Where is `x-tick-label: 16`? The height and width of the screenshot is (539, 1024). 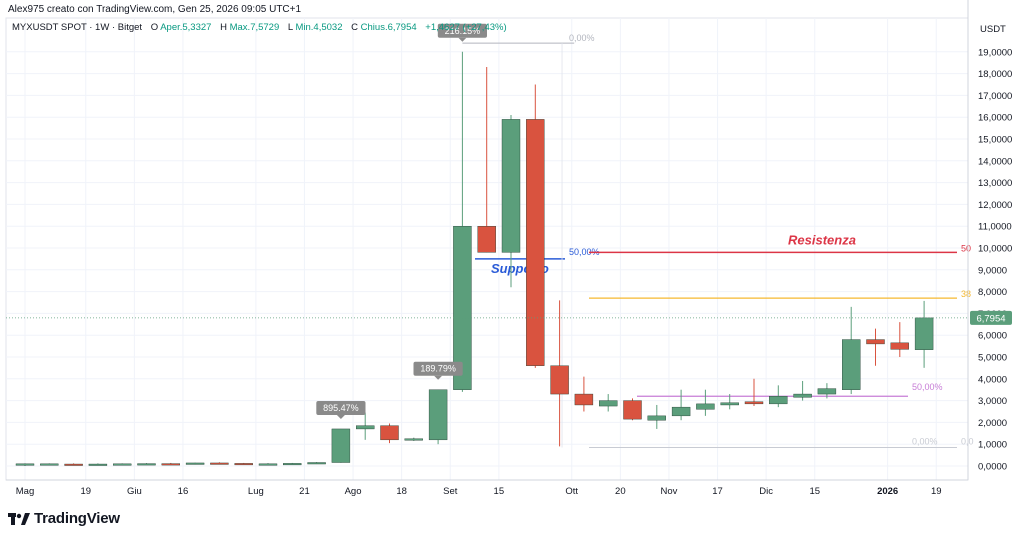 x-tick-label: 16 is located at coordinates (183, 491).